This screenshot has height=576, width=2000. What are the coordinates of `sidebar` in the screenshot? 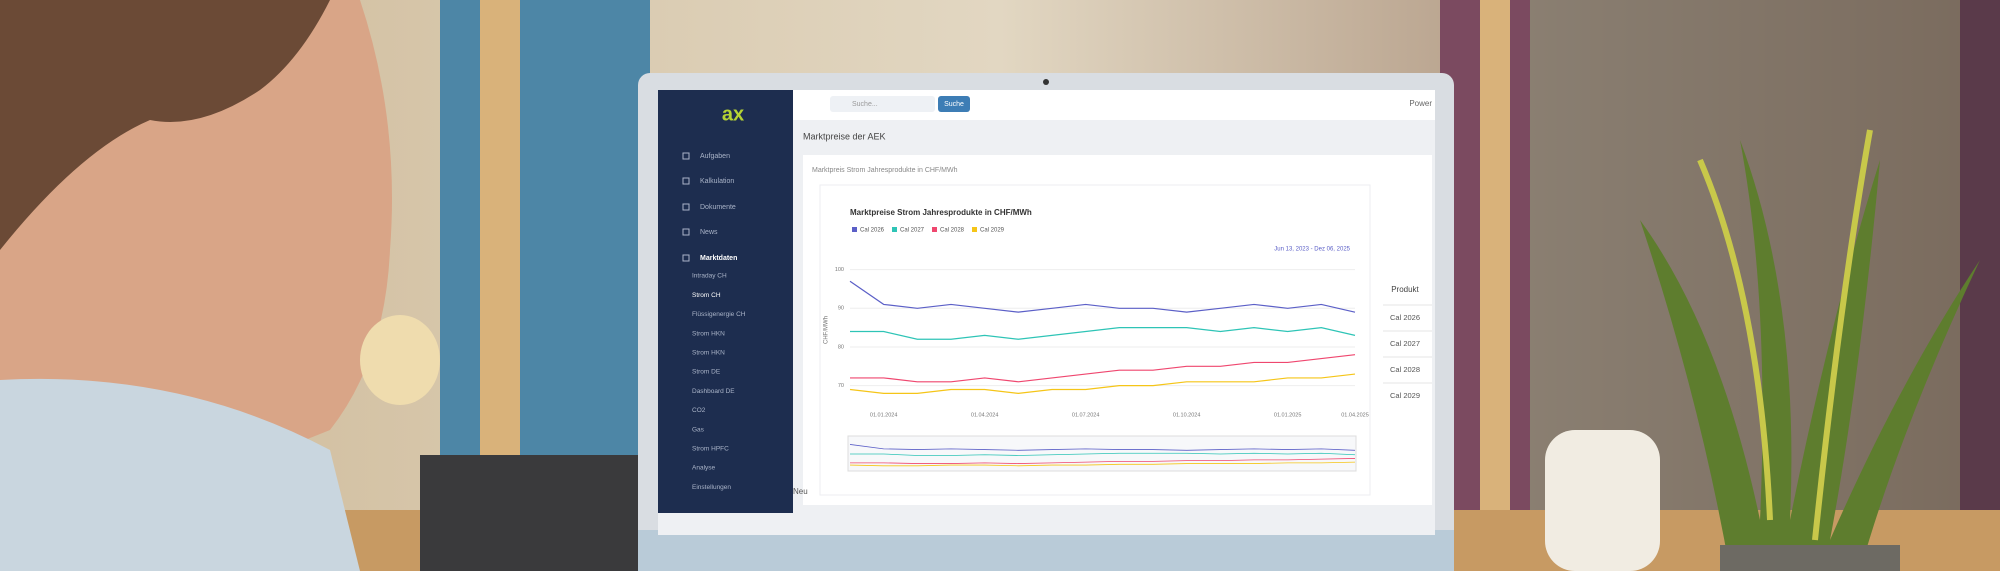 It's located at (725, 301).